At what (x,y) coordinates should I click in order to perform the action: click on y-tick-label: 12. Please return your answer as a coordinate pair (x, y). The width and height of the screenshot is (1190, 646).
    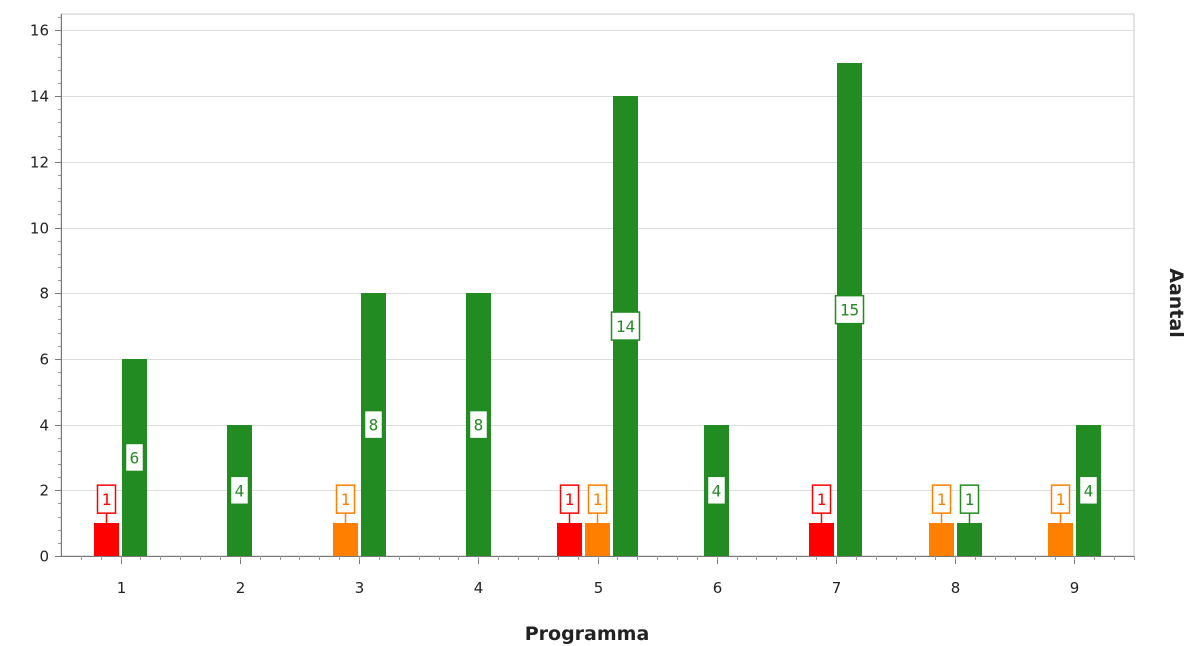
    Looking at the image, I should click on (39, 163).